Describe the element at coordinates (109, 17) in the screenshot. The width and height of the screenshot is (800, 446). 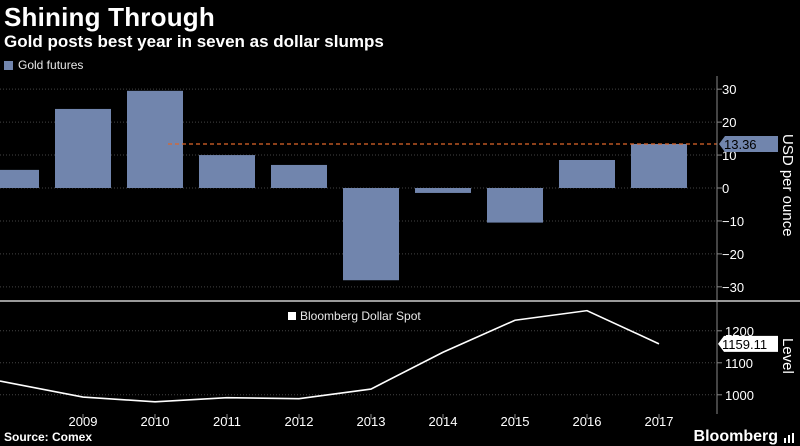
I see `chart-title: Shining Through` at that location.